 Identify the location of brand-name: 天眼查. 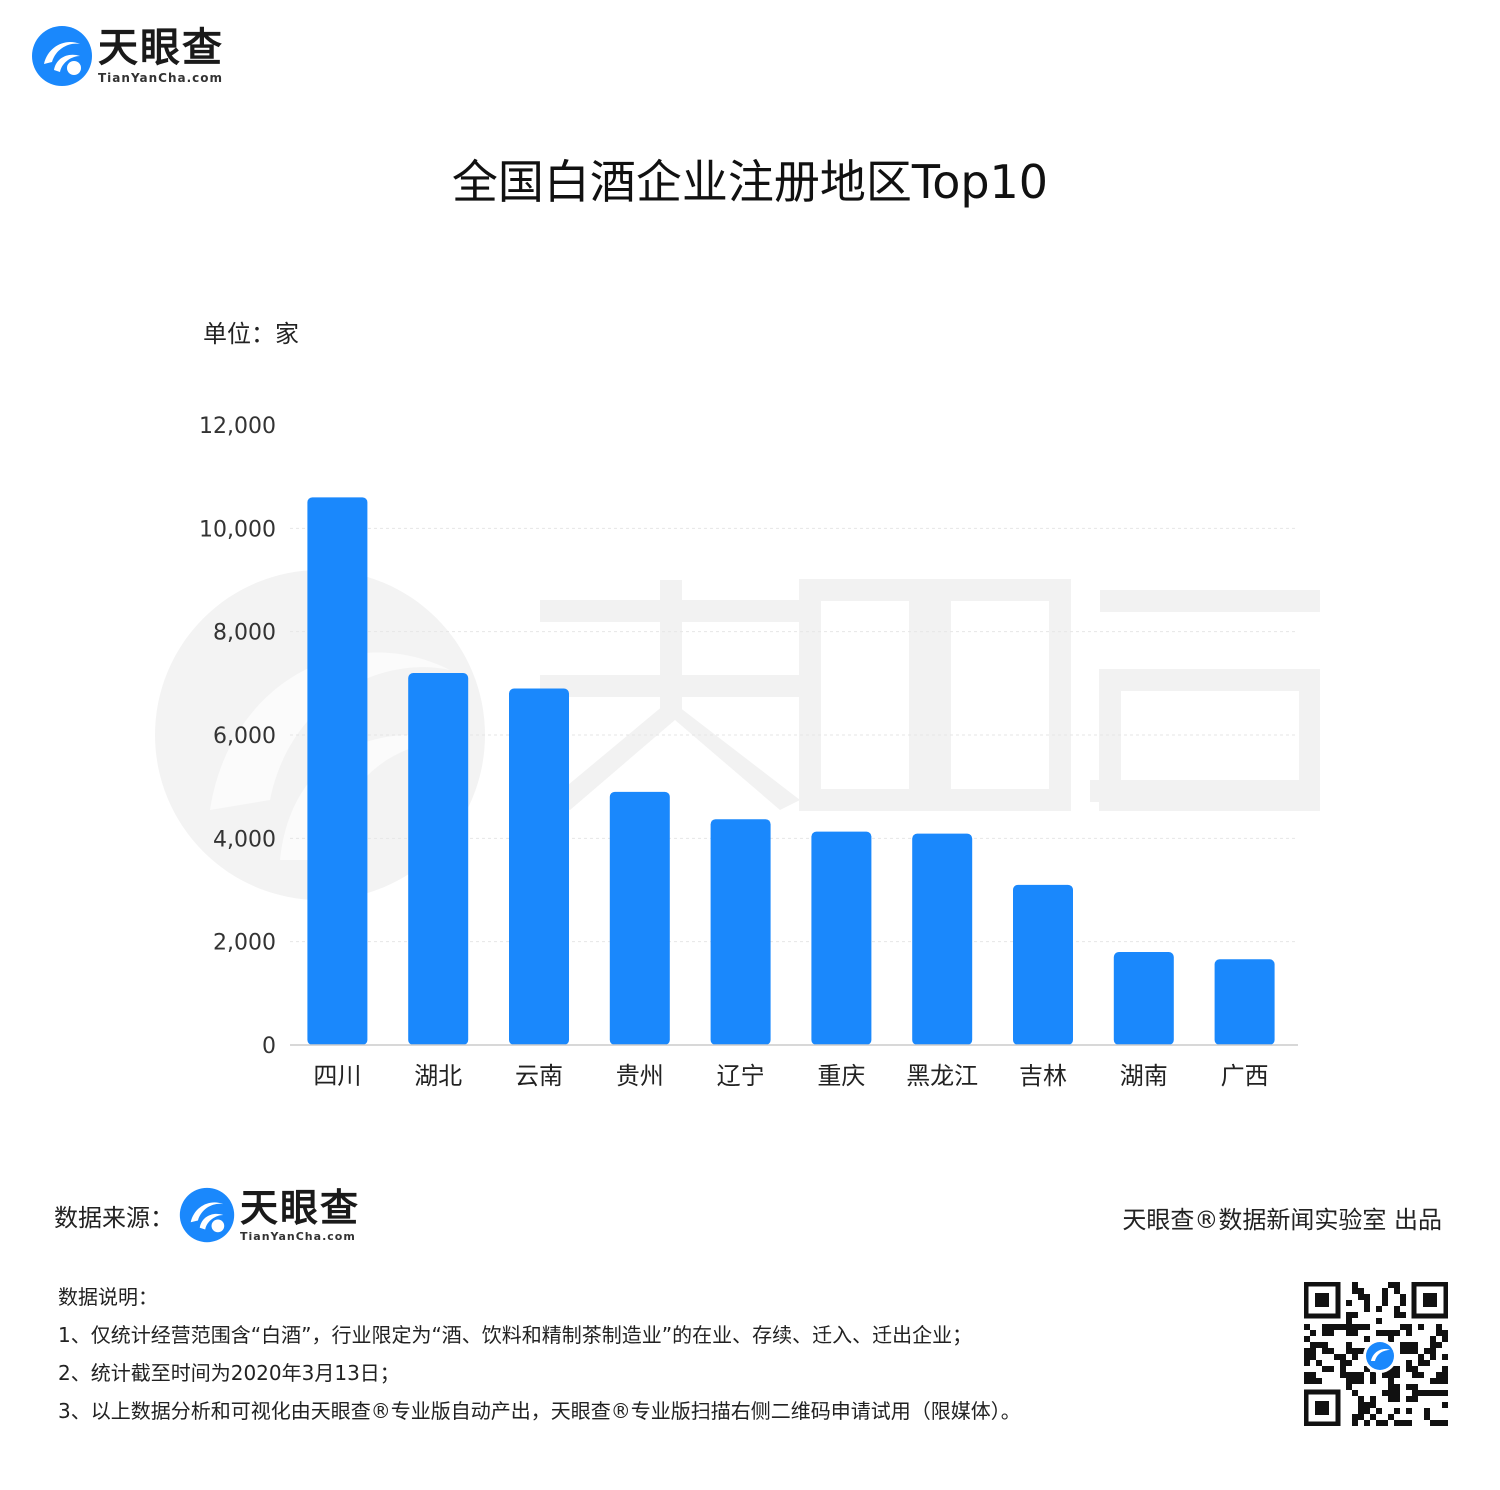
(161, 48).